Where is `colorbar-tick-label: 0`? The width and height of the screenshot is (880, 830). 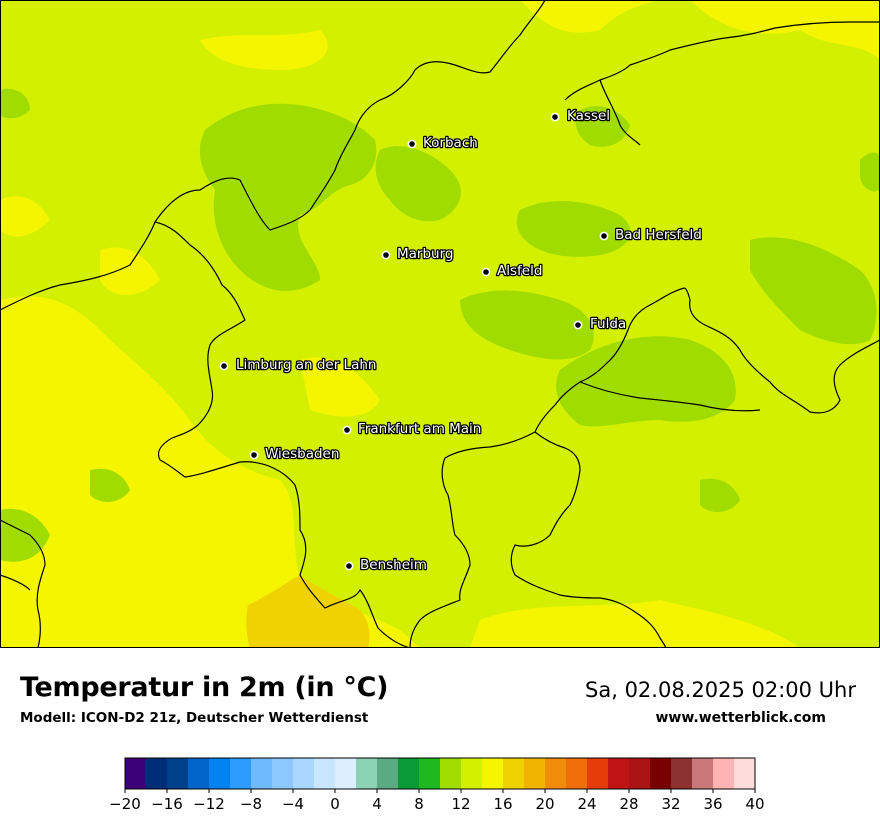 colorbar-tick-label: 0 is located at coordinates (335, 804).